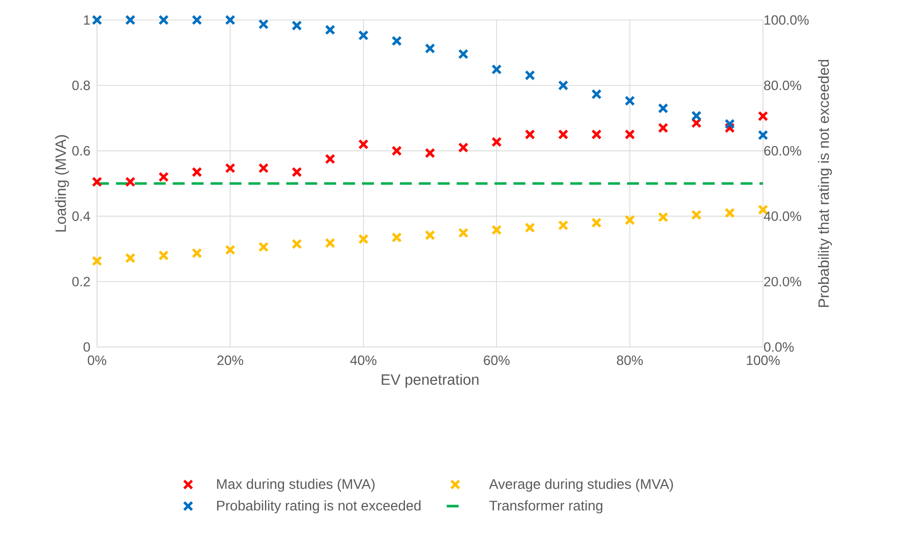 The width and height of the screenshot is (898, 544). I want to click on x-tick-label: 60%, so click(497, 361).